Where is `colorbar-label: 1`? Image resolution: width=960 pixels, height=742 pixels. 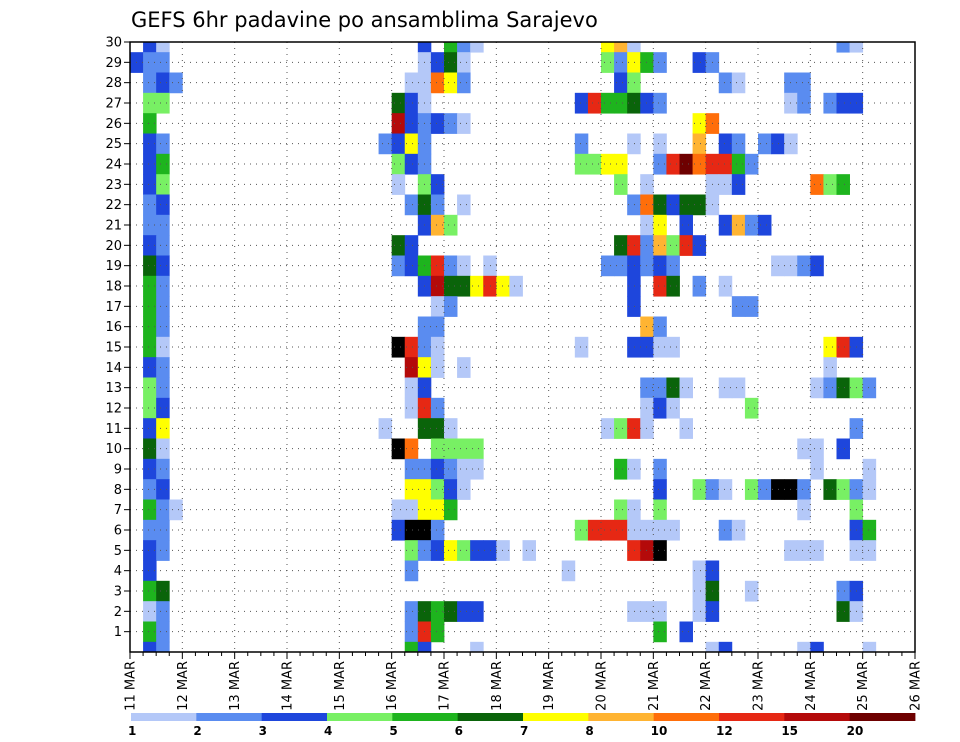 colorbar-label: 1 is located at coordinates (132, 731).